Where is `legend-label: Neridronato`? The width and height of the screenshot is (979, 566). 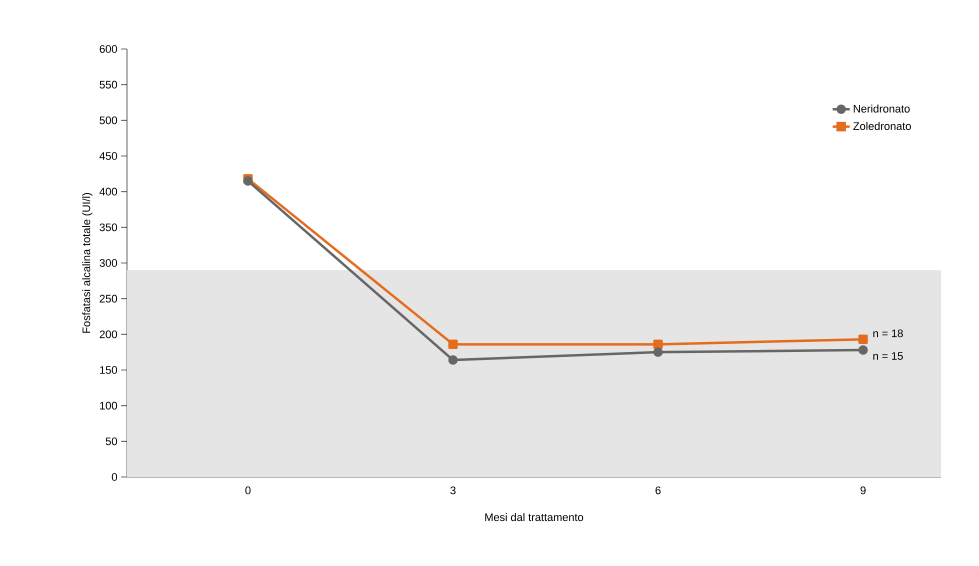
legend-label: Neridronato is located at coordinates (882, 108).